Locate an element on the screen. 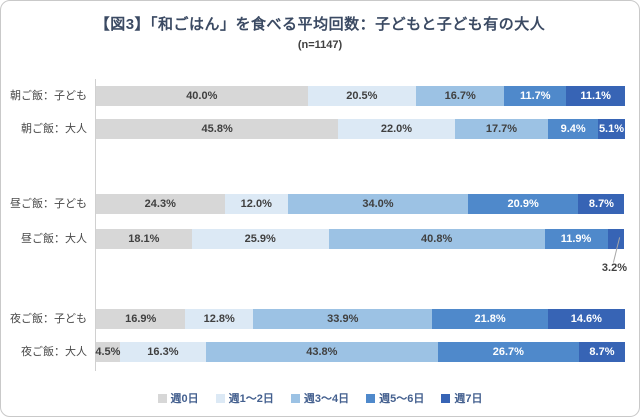 This screenshot has width=640, height=417. segment-value-label: 11.7% is located at coordinates (535, 96).